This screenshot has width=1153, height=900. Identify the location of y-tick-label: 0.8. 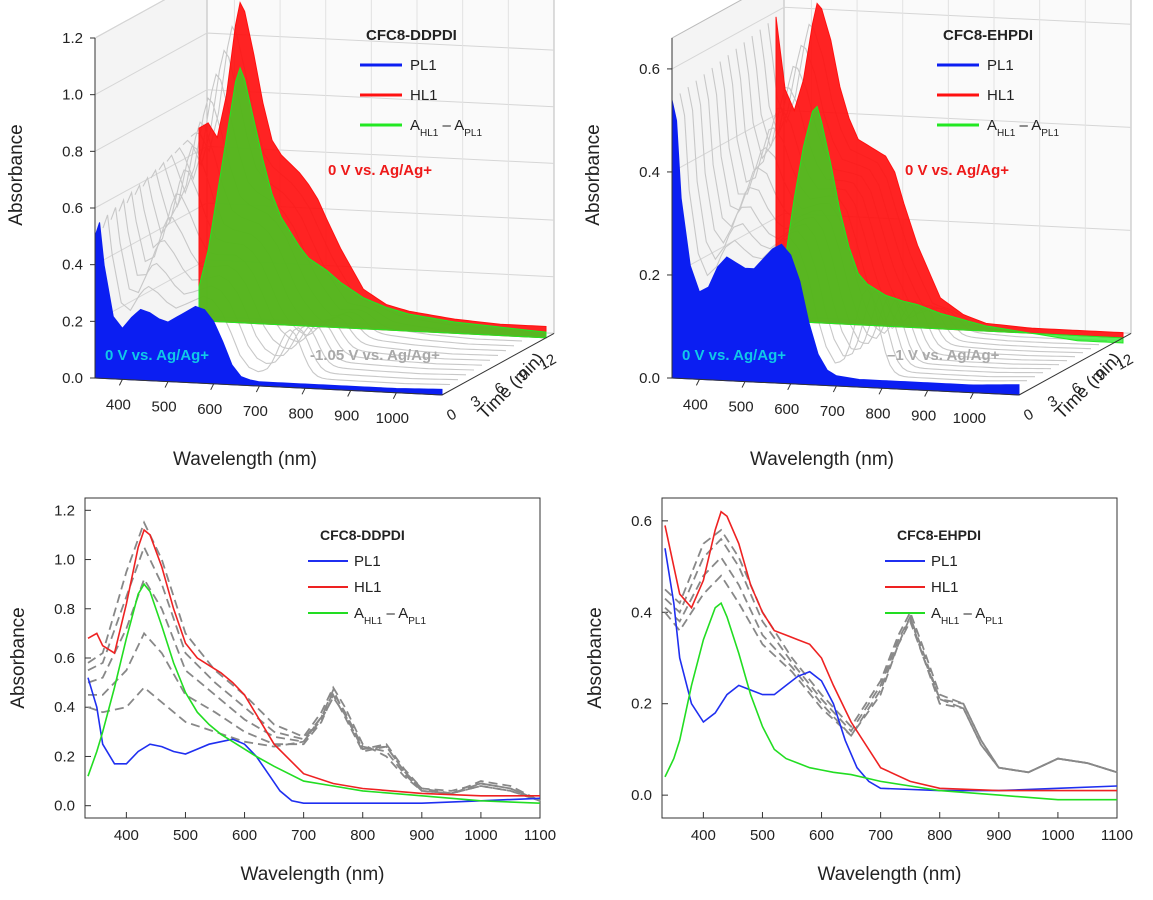
(64, 609).